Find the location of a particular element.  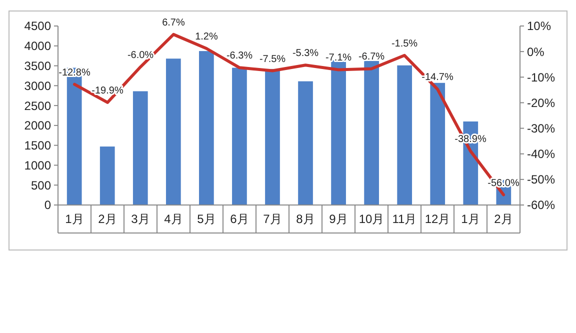

y2-tick-label: -60% is located at coordinates (541, 205).